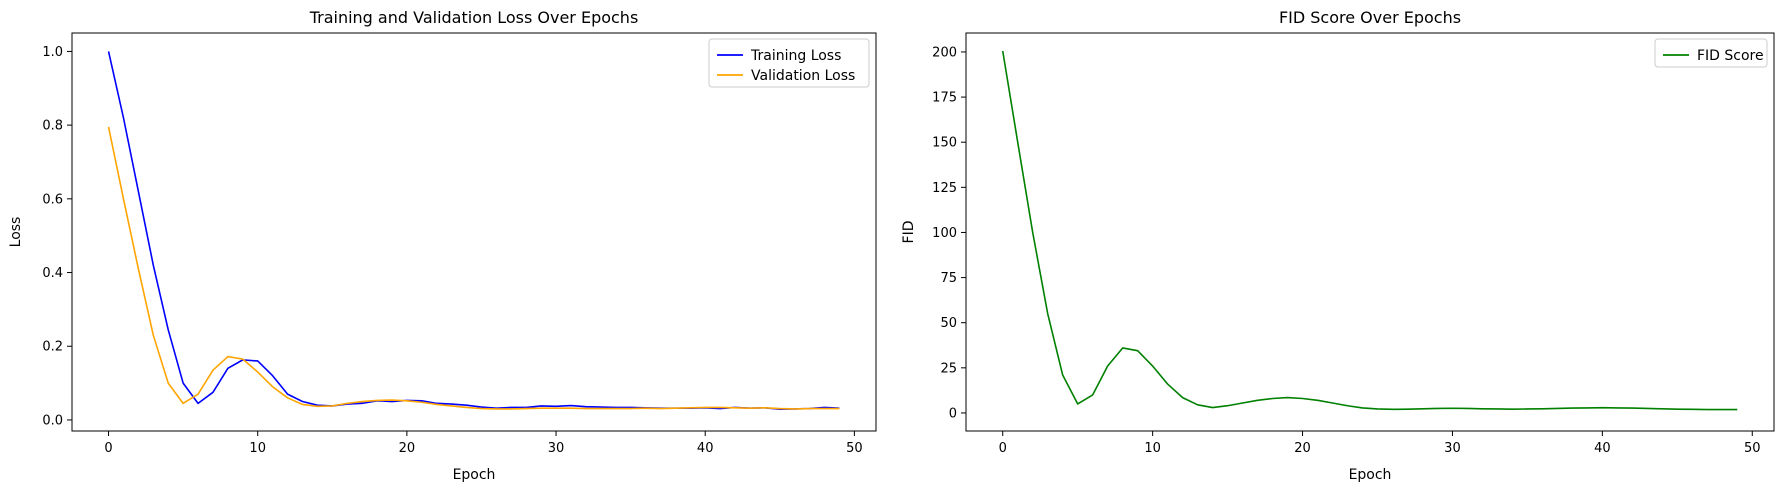  I want to click on y-axis-label: FID, so click(909, 232).